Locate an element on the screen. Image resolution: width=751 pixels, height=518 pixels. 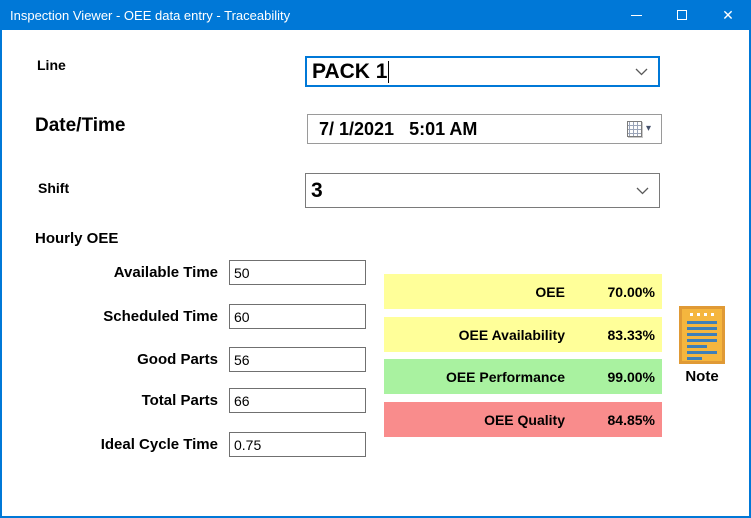
oee-availability-label: OEE Availability is located at coordinates (511, 334).